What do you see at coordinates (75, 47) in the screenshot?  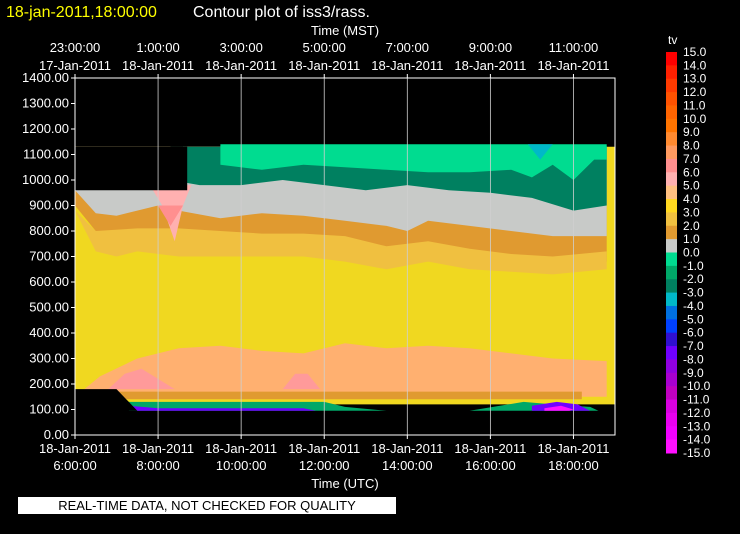 I see `top-tick-time: 23:00:00` at bounding box center [75, 47].